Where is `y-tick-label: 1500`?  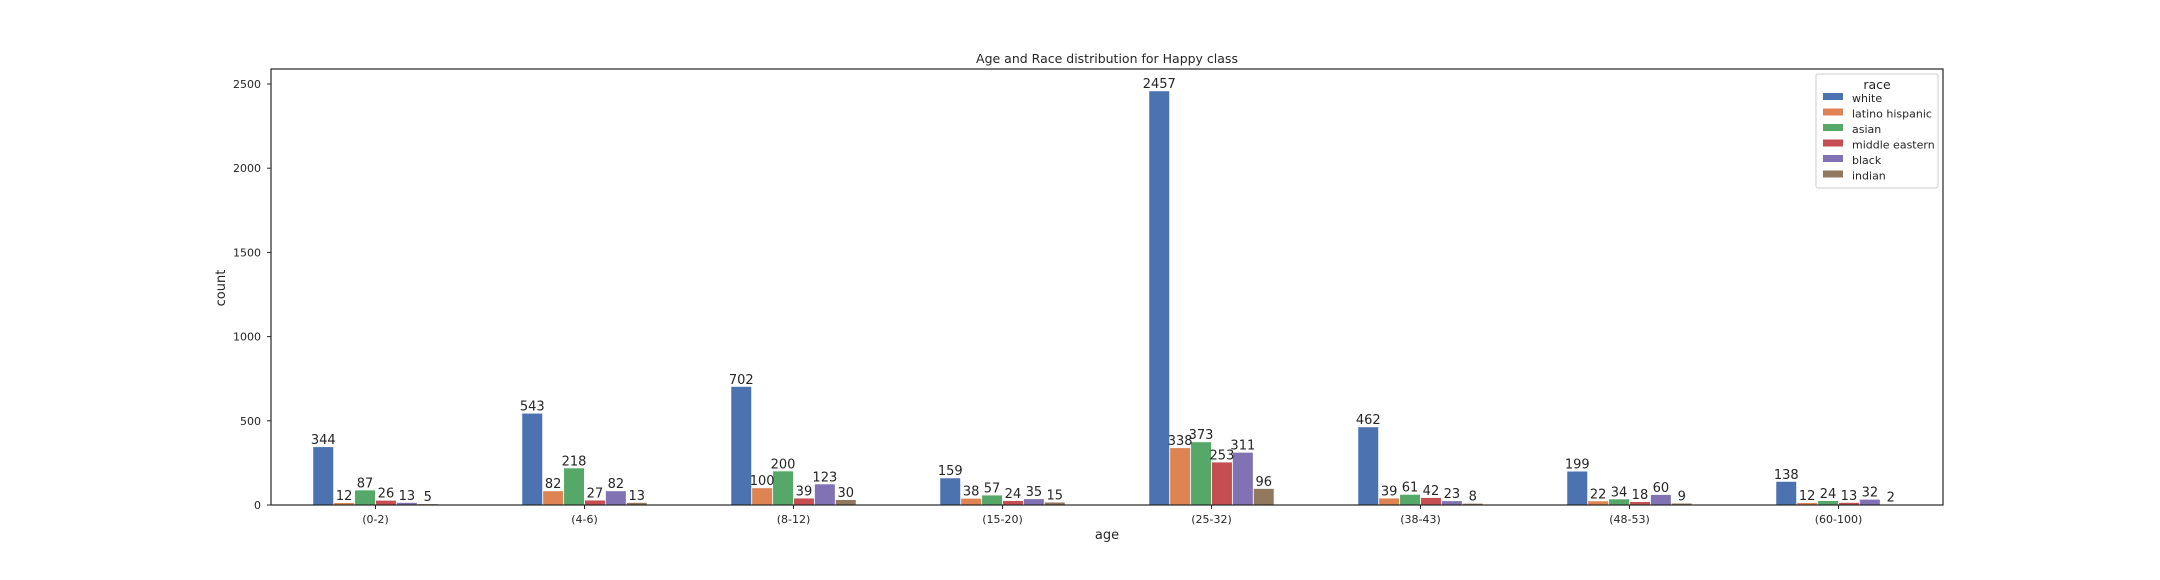 y-tick-label: 1500 is located at coordinates (247, 252).